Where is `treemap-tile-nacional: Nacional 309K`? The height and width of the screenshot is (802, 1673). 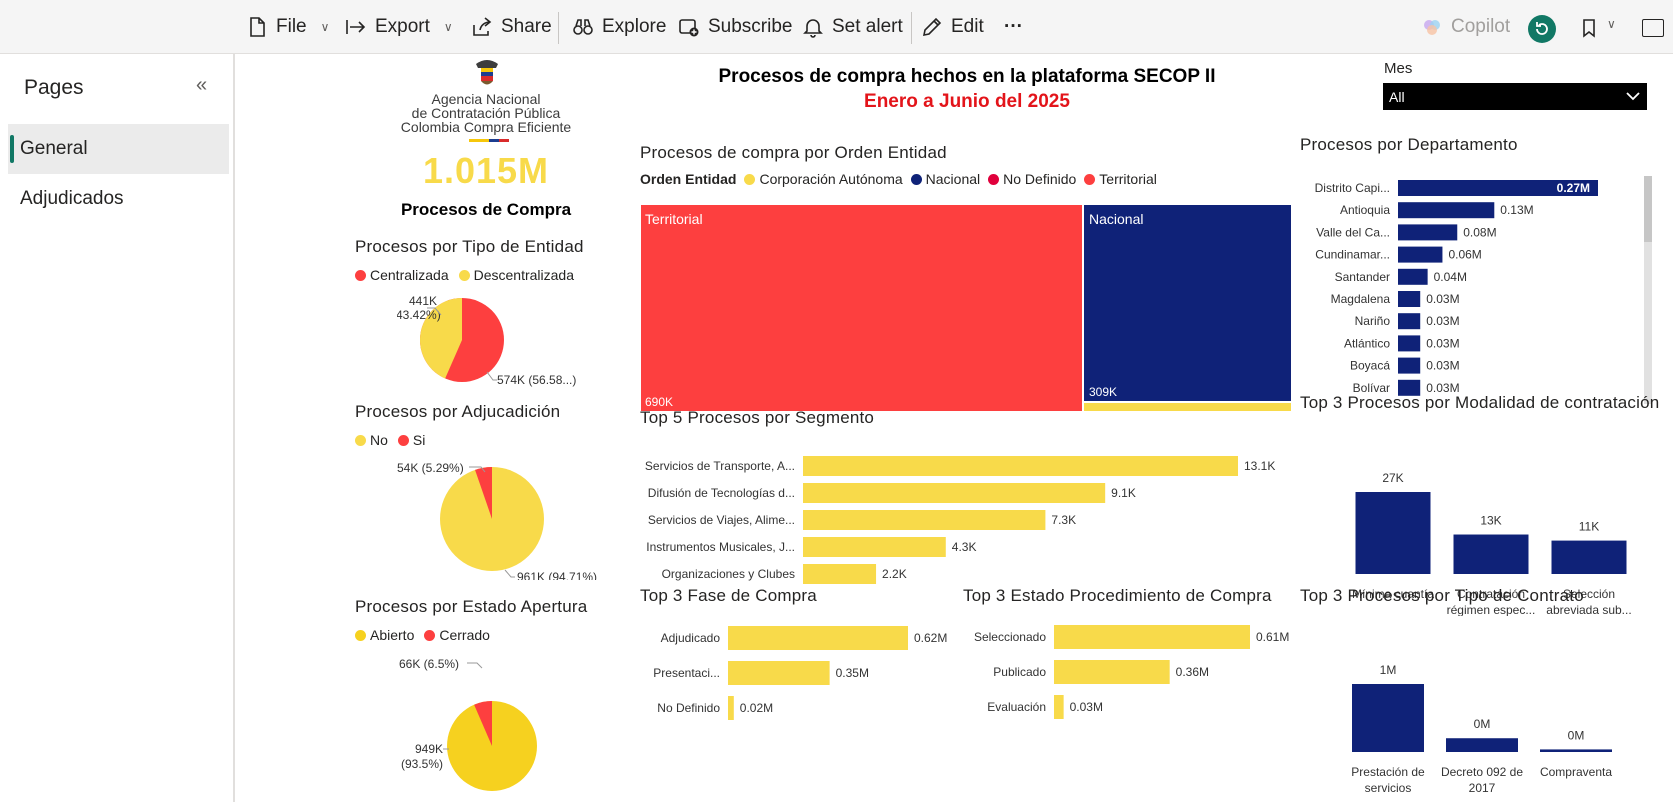 treemap-tile-nacional: Nacional 309K is located at coordinates (1187, 303).